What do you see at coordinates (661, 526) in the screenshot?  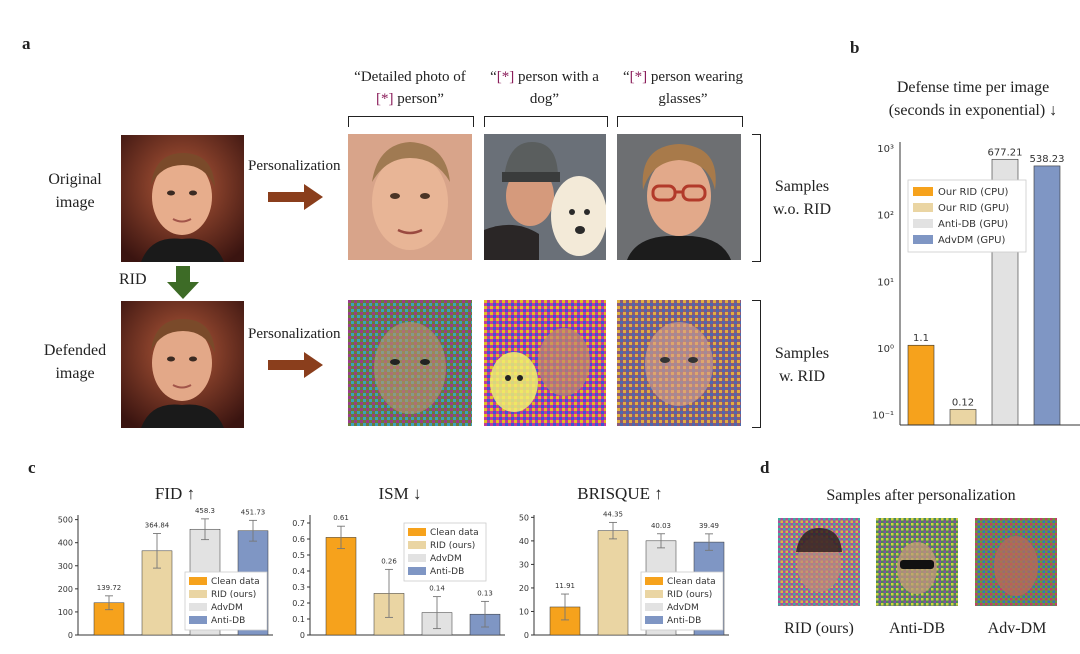 I see `bar-value-label: 40.03` at bounding box center [661, 526].